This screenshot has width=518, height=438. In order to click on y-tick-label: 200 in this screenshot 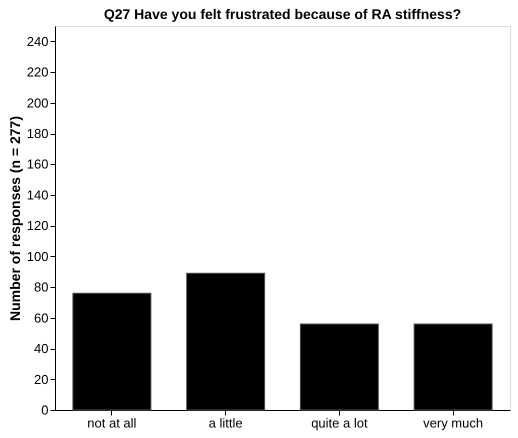, I will do `click(37, 102)`.